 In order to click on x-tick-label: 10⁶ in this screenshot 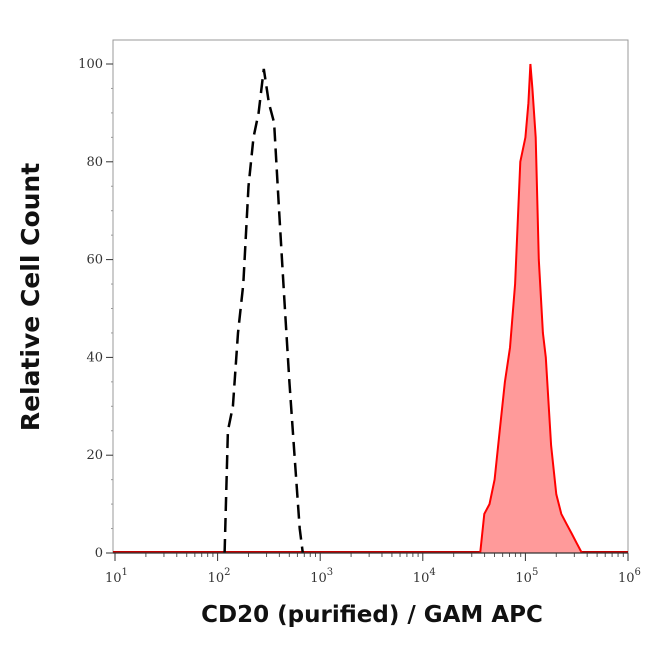, I will do `click(629, 576)`.